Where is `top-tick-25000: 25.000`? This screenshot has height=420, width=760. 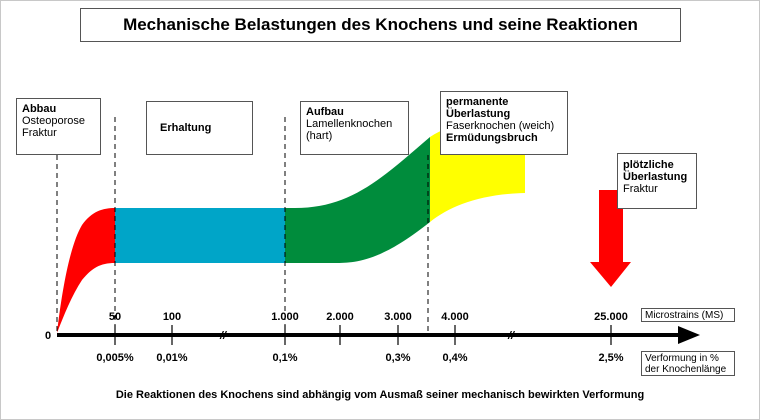
top-tick-25000: 25.000 is located at coordinates (611, 317).